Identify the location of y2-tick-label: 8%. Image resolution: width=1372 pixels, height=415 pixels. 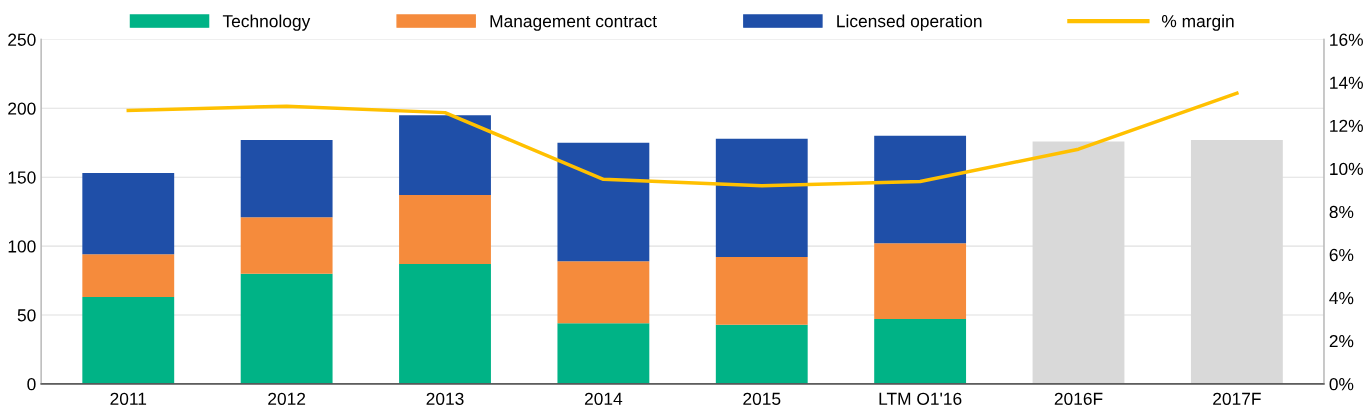
(1341, 212).